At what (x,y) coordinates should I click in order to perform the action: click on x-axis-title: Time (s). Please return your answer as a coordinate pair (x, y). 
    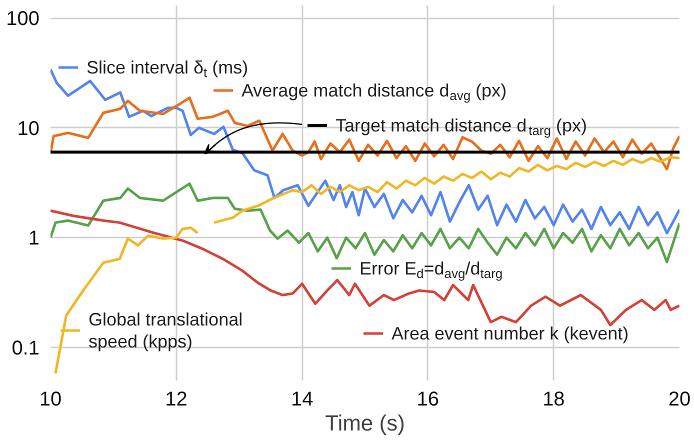
    Looking at the image, I should click on (365, 423).